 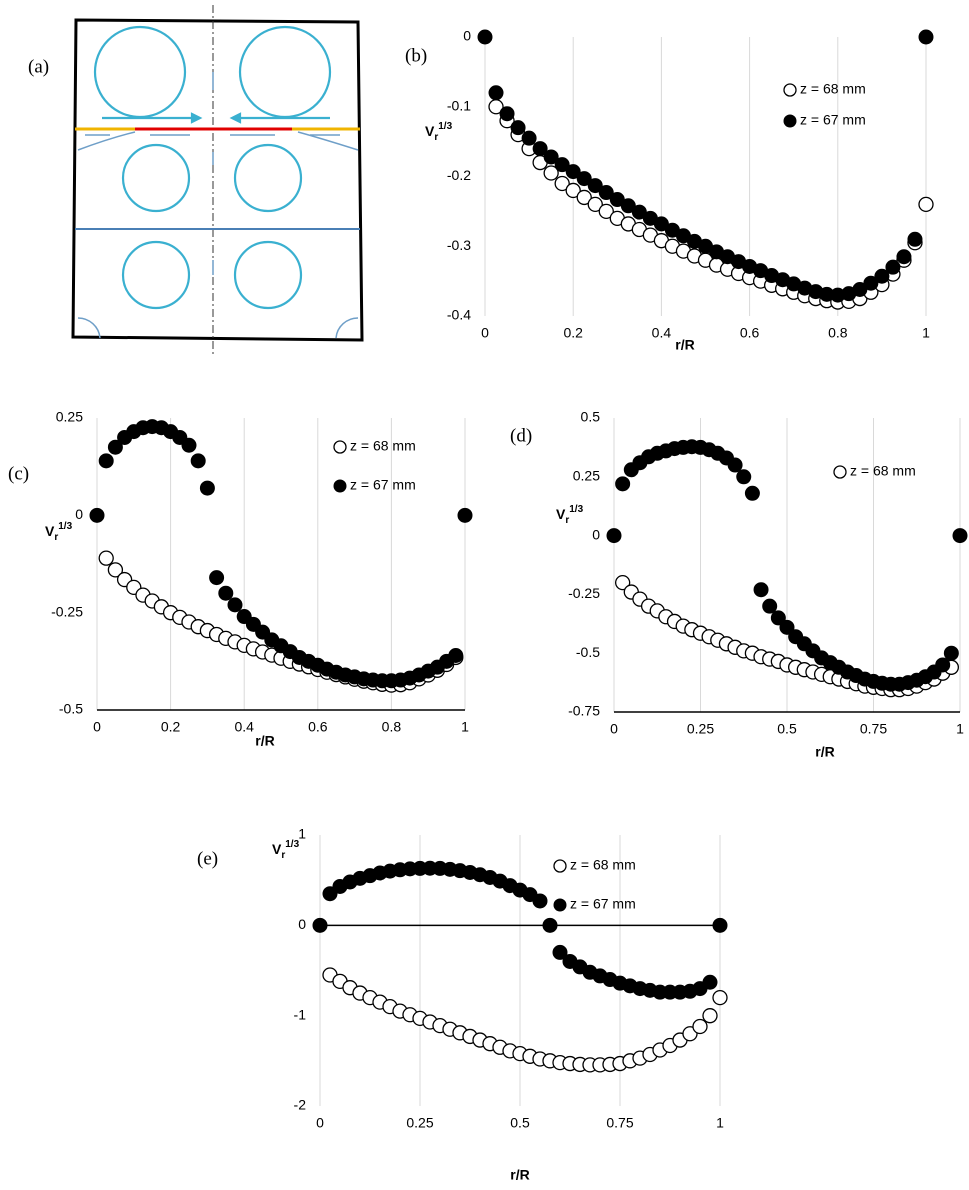 I want to click on x-axis-label: r/R, so click(x=519, y=1175).